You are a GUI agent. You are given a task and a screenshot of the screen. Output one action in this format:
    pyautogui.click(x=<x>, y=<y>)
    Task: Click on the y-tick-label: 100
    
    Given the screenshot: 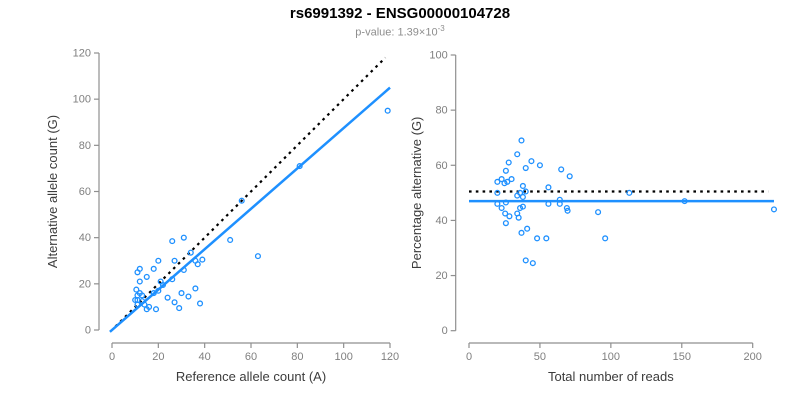 What is the action you would take?
    pyautogui.click(x=82, y=100)
    